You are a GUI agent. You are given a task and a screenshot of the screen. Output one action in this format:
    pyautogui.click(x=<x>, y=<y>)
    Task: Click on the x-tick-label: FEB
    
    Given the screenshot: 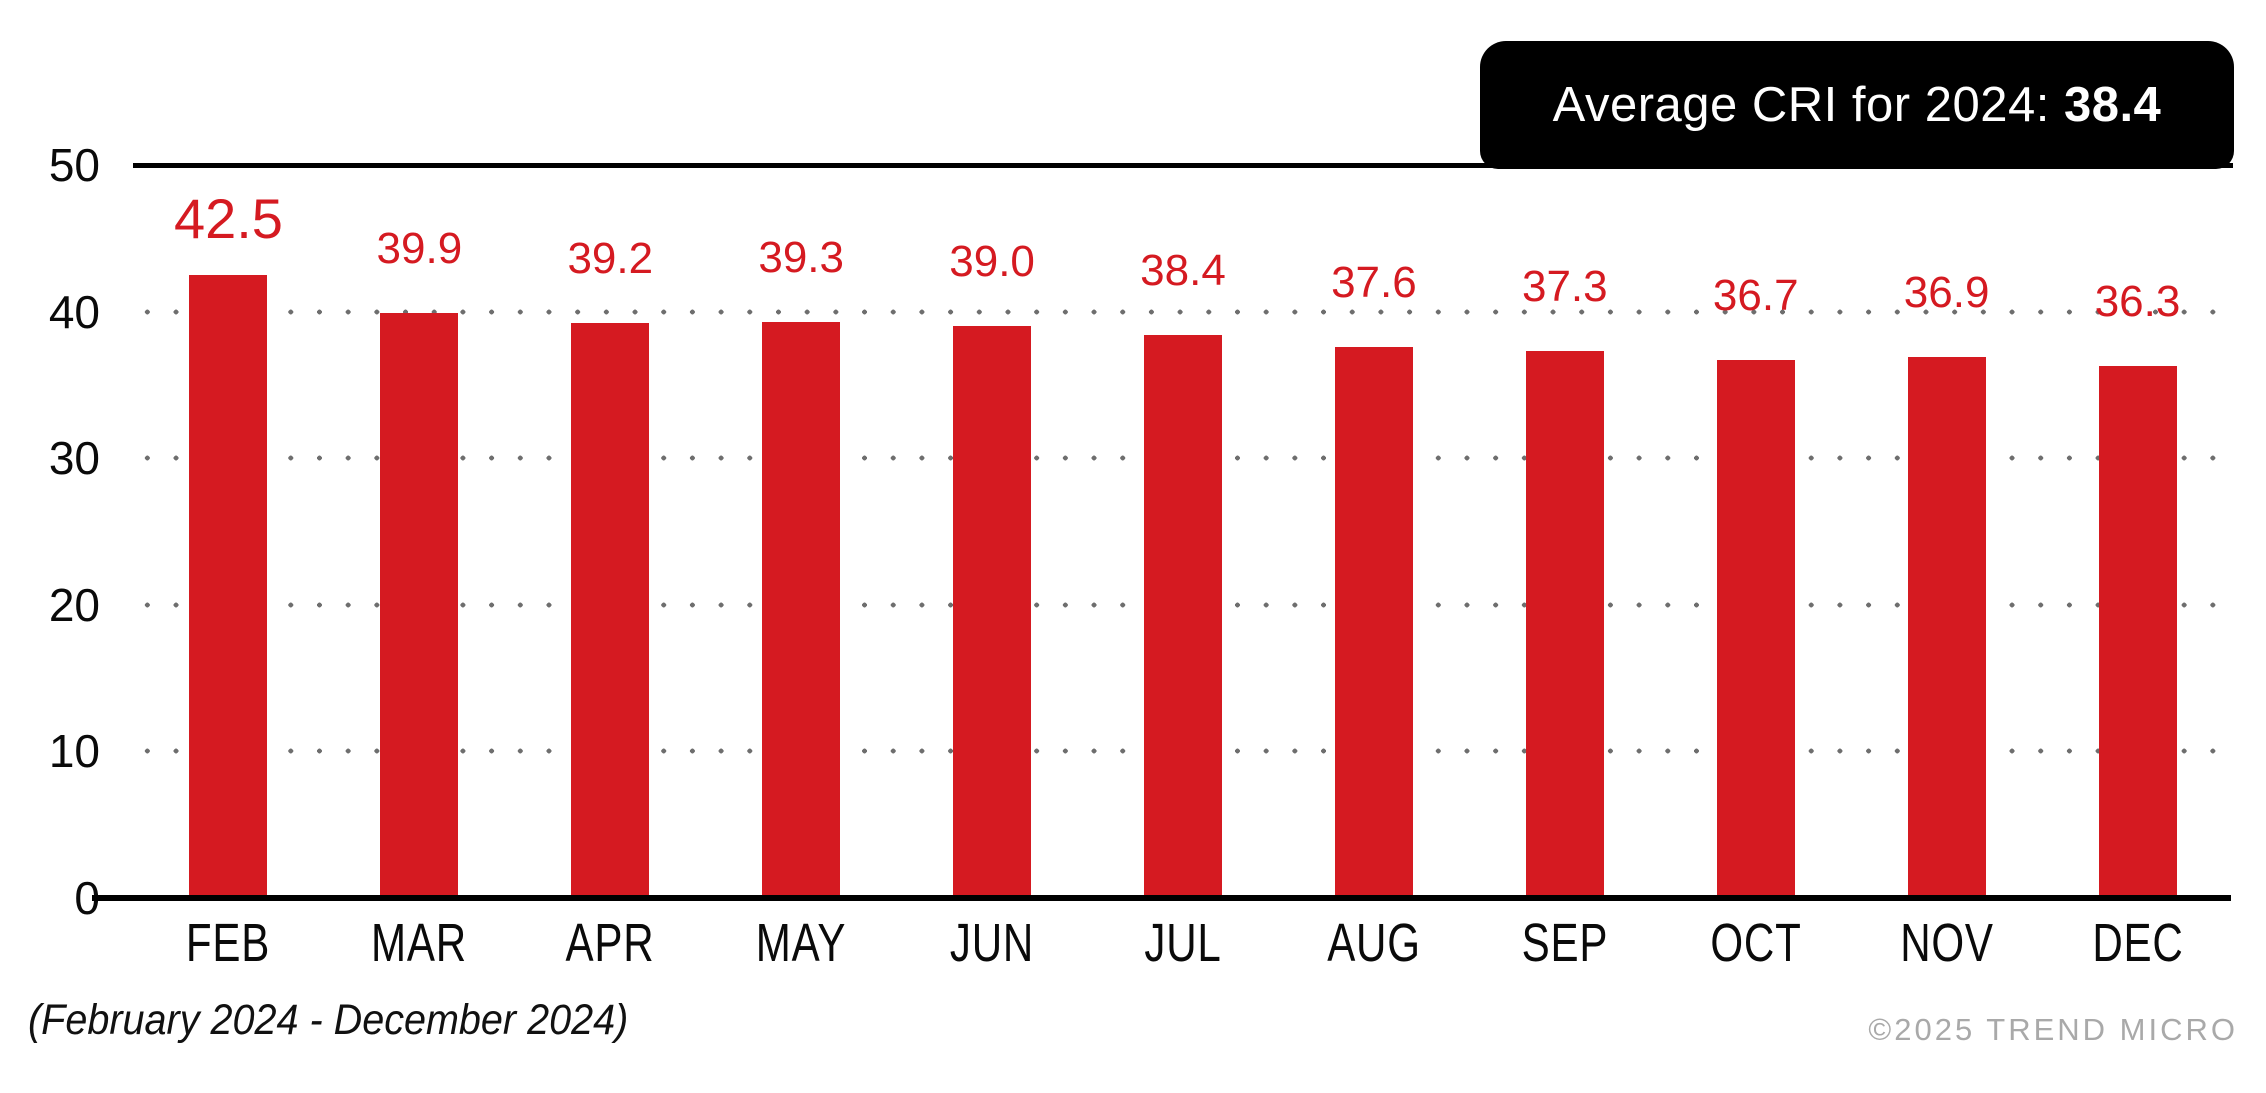 What is the action you would take?
    pyautogui.click(x=228, y=943)
    